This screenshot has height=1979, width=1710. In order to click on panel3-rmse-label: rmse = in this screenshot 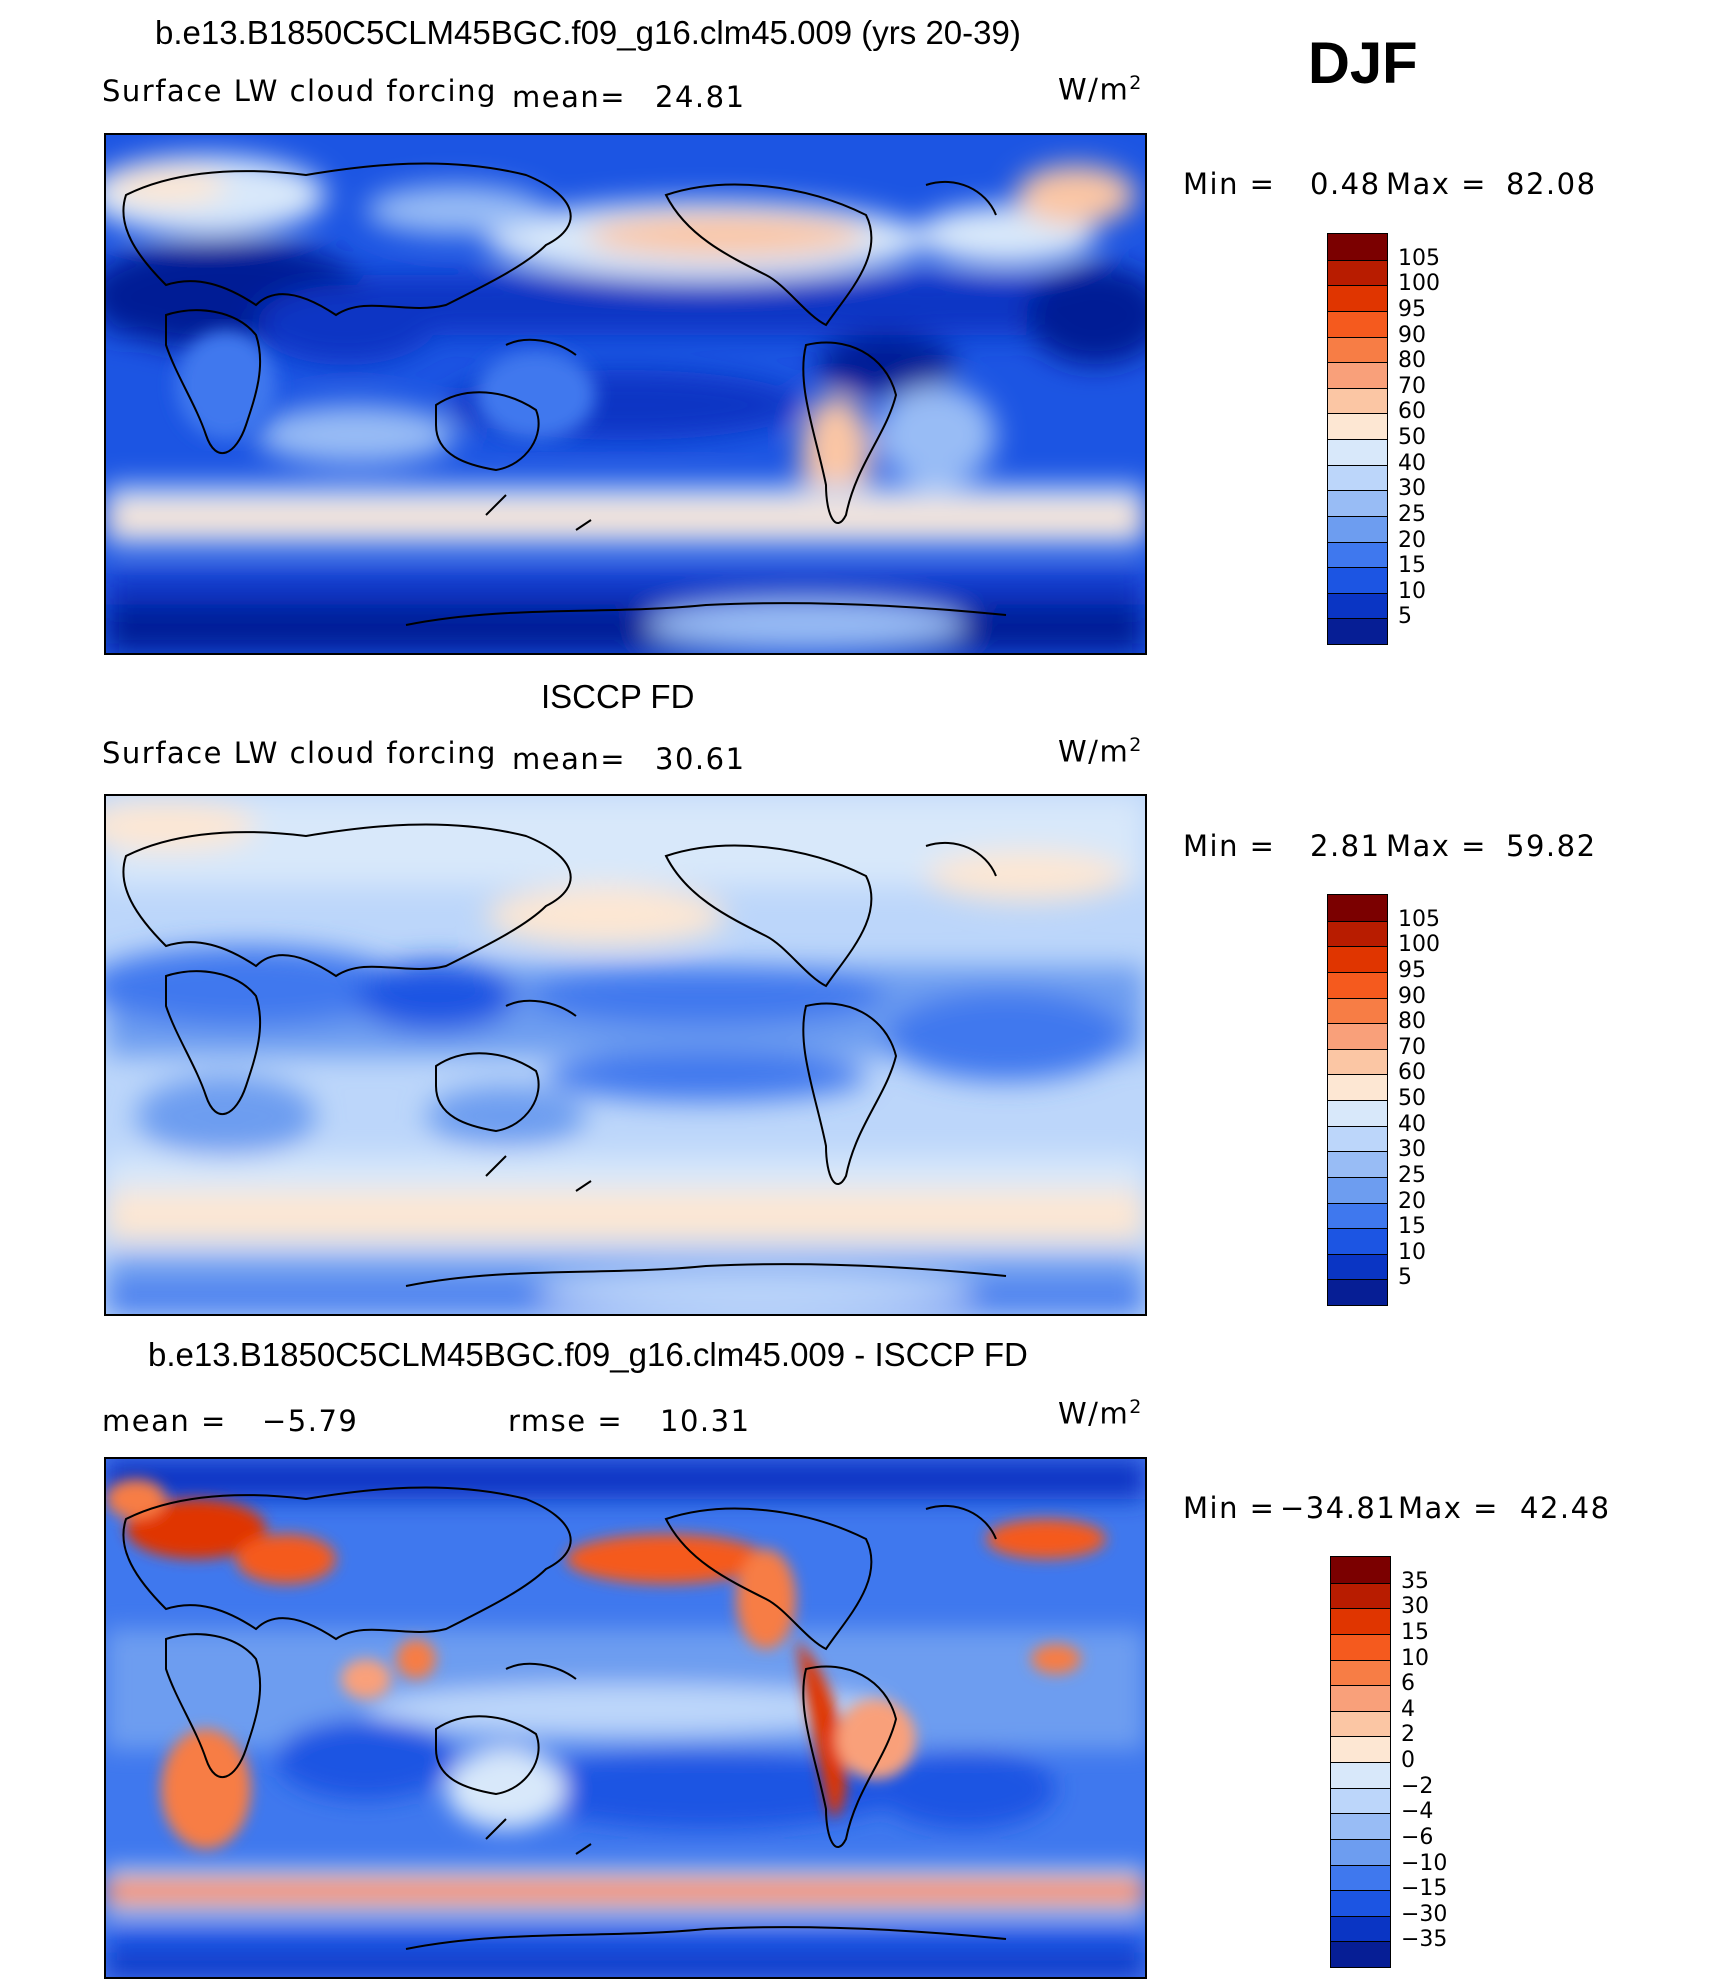, I will do `click(566, 1421)`.